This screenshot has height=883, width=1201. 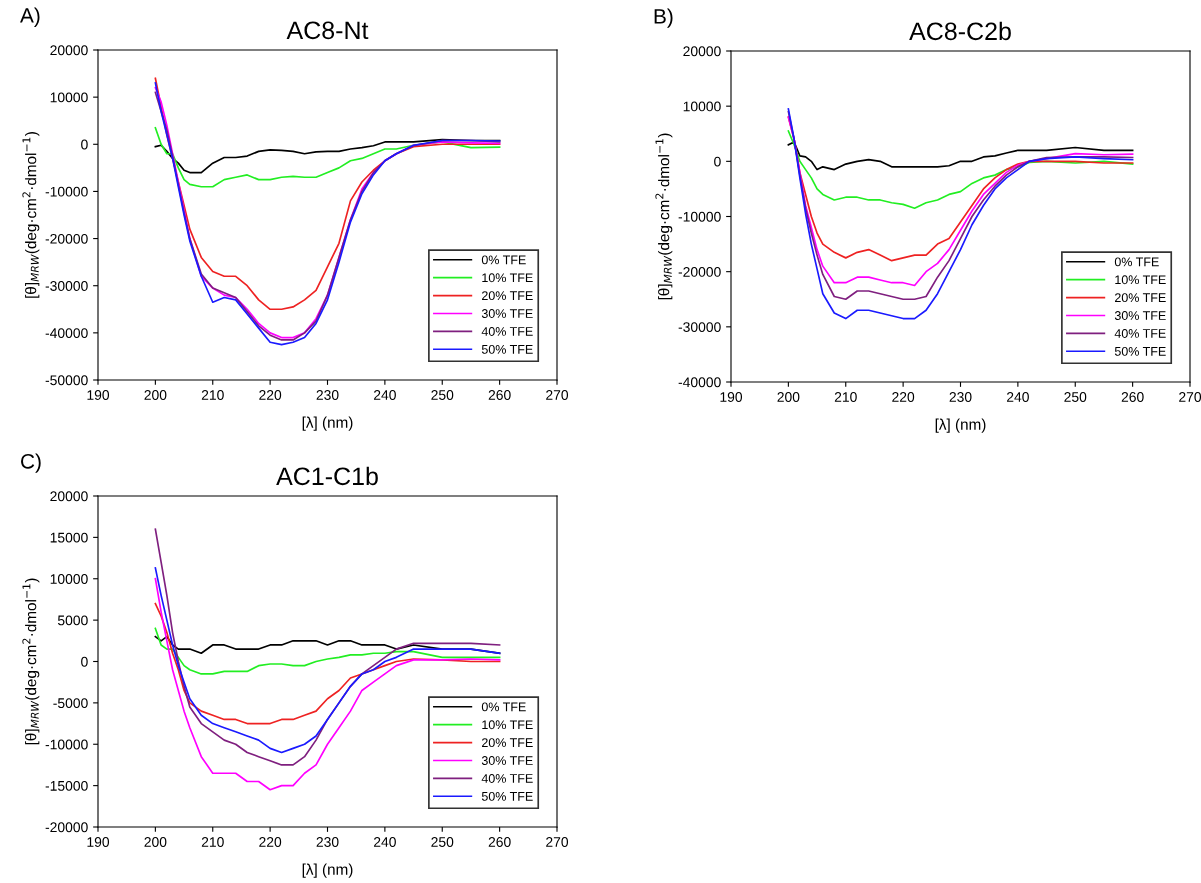 I want to click on text: A), so click(x=30, y=17).